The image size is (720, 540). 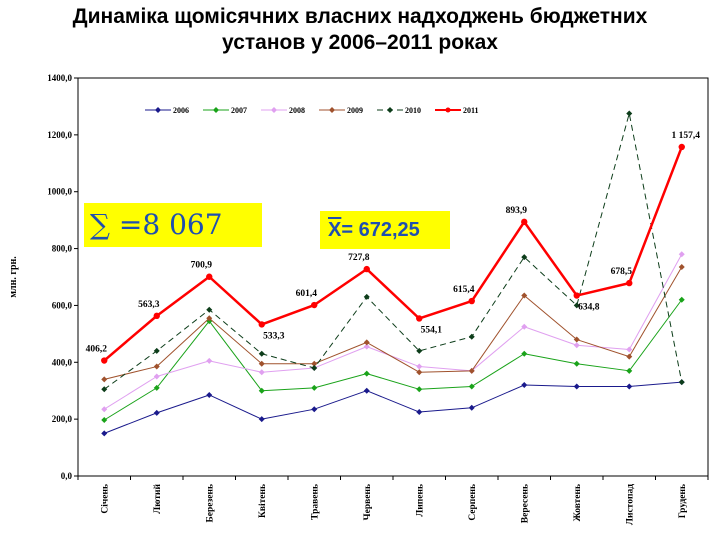 I want to click on x-tick-label: Вересень, so click(x=525, y=503).